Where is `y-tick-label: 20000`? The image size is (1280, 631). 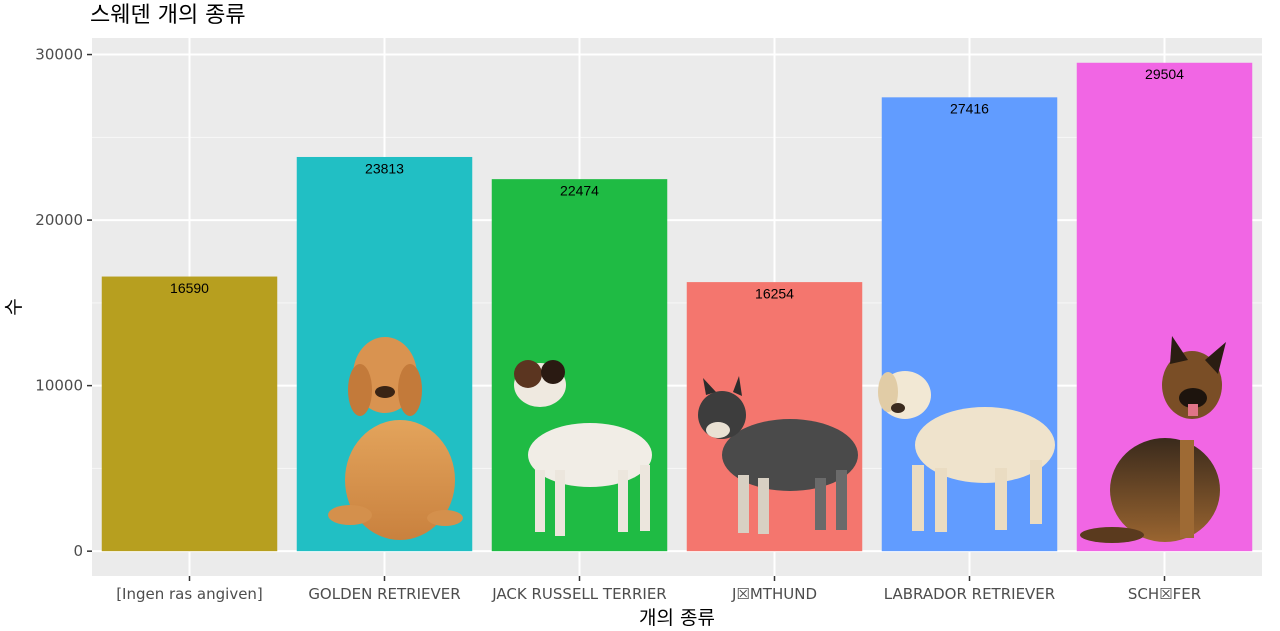 y-tick-label: 20000 is located at coordinates (59, 220).